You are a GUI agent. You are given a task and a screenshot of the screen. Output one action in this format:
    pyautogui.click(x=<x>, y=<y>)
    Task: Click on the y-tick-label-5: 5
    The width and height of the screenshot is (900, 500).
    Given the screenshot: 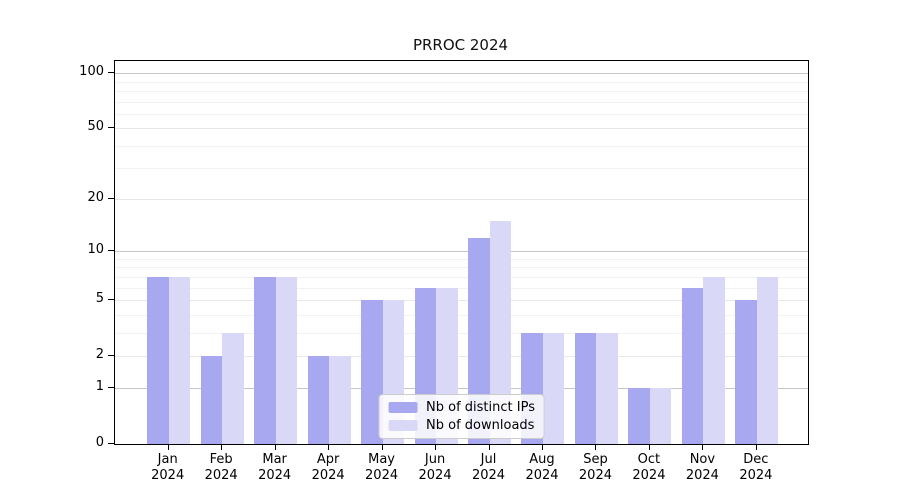 What is the action you would take?
    pyautogui.click(x=99, y=299)
    